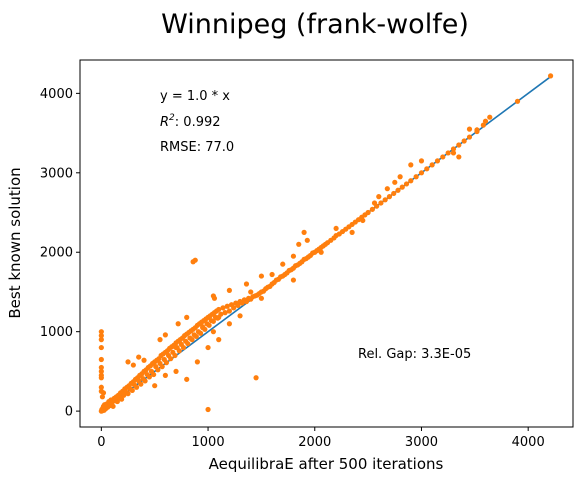 Image resolution: width=581 pixels, height=481 pixels. What do you see at coordinates (15, 242) in the screenshot?
I see `y-axis-title: Best known solution` at bounding box center [15, 242].